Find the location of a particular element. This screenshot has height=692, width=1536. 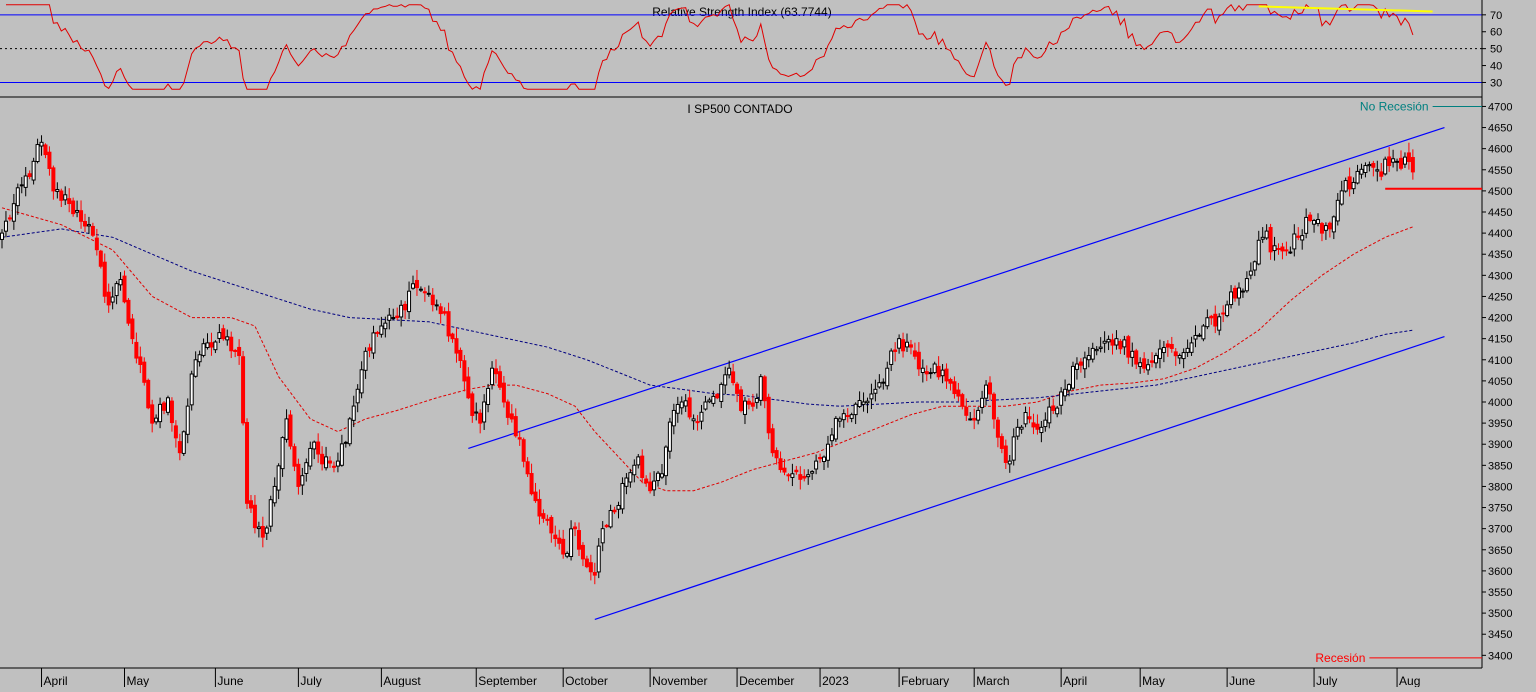

price-tick-label: 4300 is located at coordinates (1500, 276).